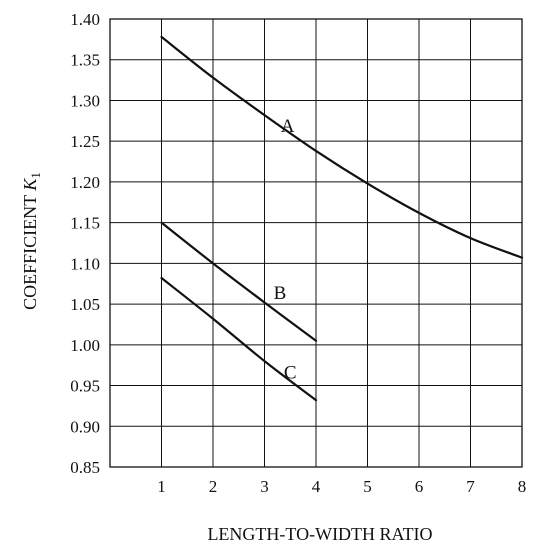 The image size is (533, 550). I want to click on x-axis-label: LENGTH-TO-WIDTH RATIO, so click(319, 534).